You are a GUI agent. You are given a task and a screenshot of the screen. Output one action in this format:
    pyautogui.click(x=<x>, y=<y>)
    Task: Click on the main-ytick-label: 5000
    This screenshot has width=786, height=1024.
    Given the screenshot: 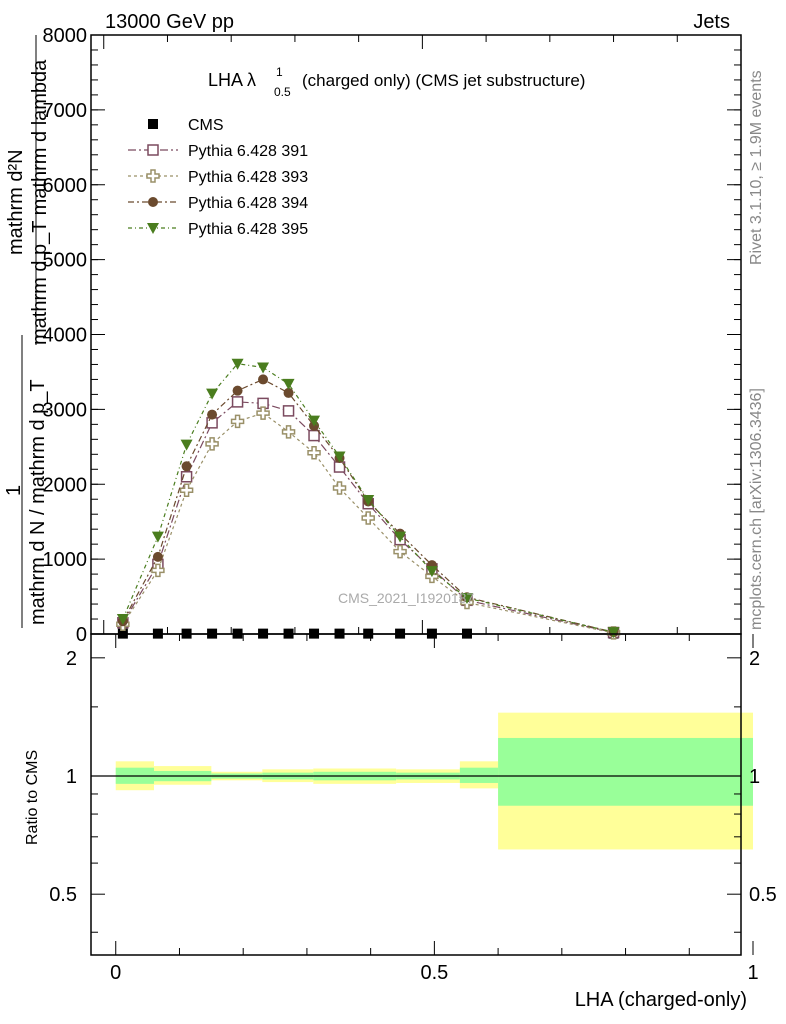 What is the action you would take?
    pyautogui.click(x=65, y=261)
    